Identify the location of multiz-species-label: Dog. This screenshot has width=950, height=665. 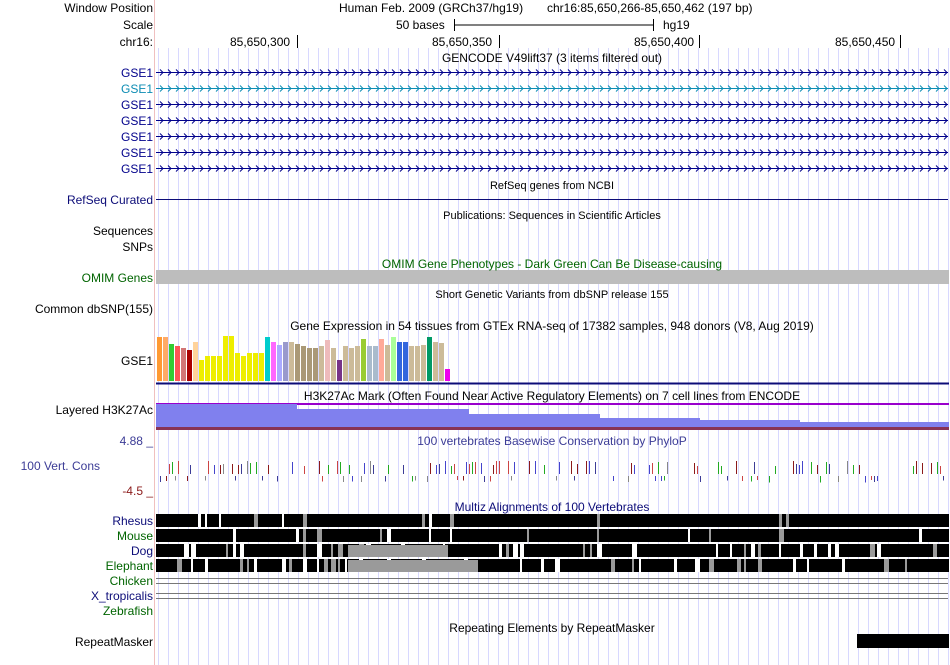
(141, 551).